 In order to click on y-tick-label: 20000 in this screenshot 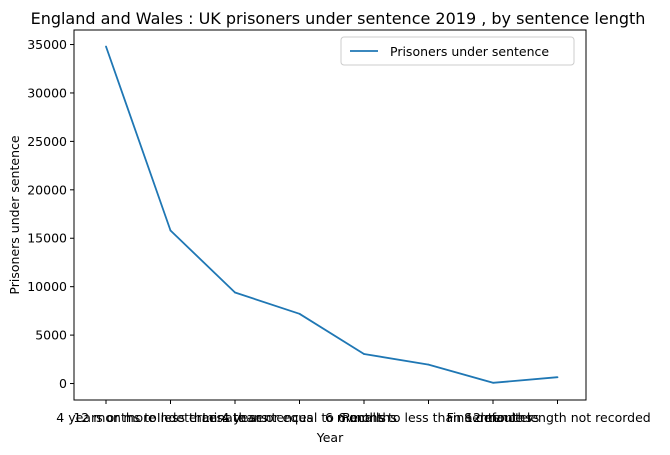, I will do `click(47, 189)`.